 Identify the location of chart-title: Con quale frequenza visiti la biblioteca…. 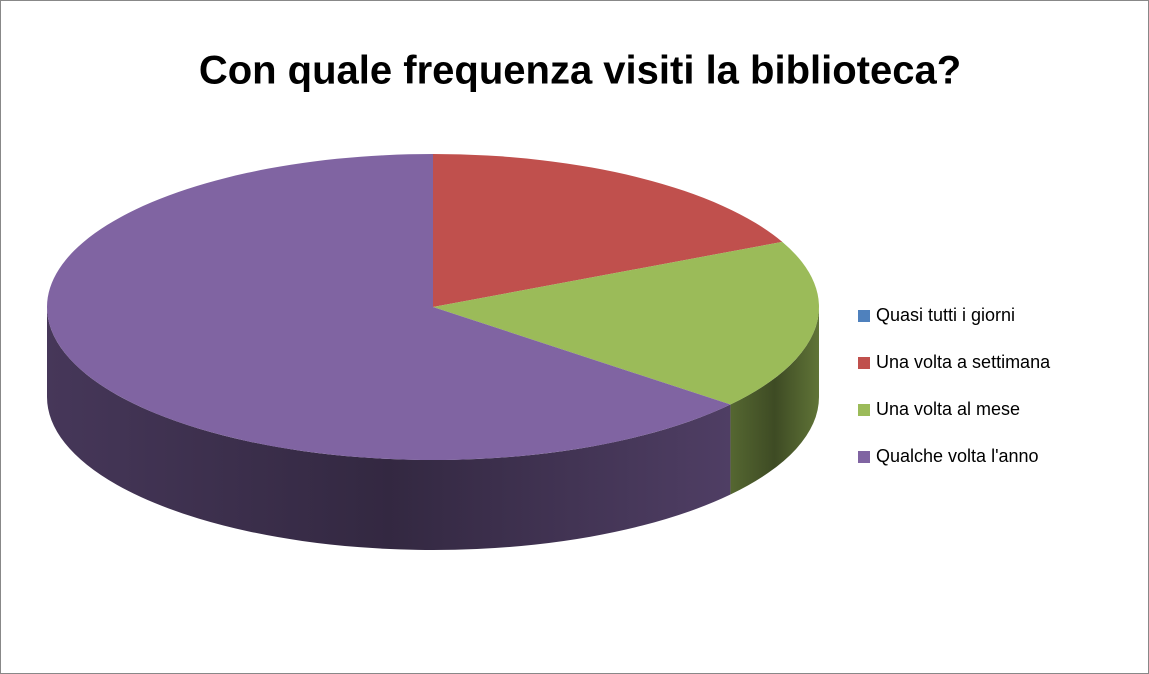
(580, 71).